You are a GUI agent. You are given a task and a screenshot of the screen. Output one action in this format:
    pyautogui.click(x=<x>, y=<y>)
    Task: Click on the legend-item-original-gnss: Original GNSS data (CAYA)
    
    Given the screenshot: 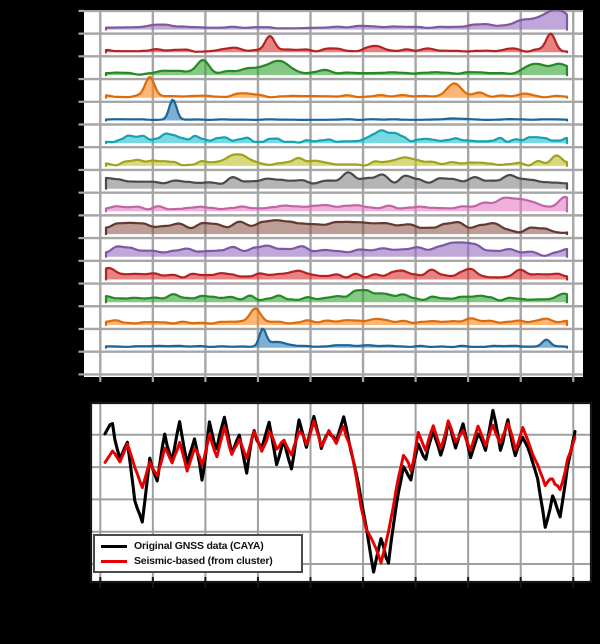 What is the action you would take?
    pyautogui.click(x=198, y=546)
    